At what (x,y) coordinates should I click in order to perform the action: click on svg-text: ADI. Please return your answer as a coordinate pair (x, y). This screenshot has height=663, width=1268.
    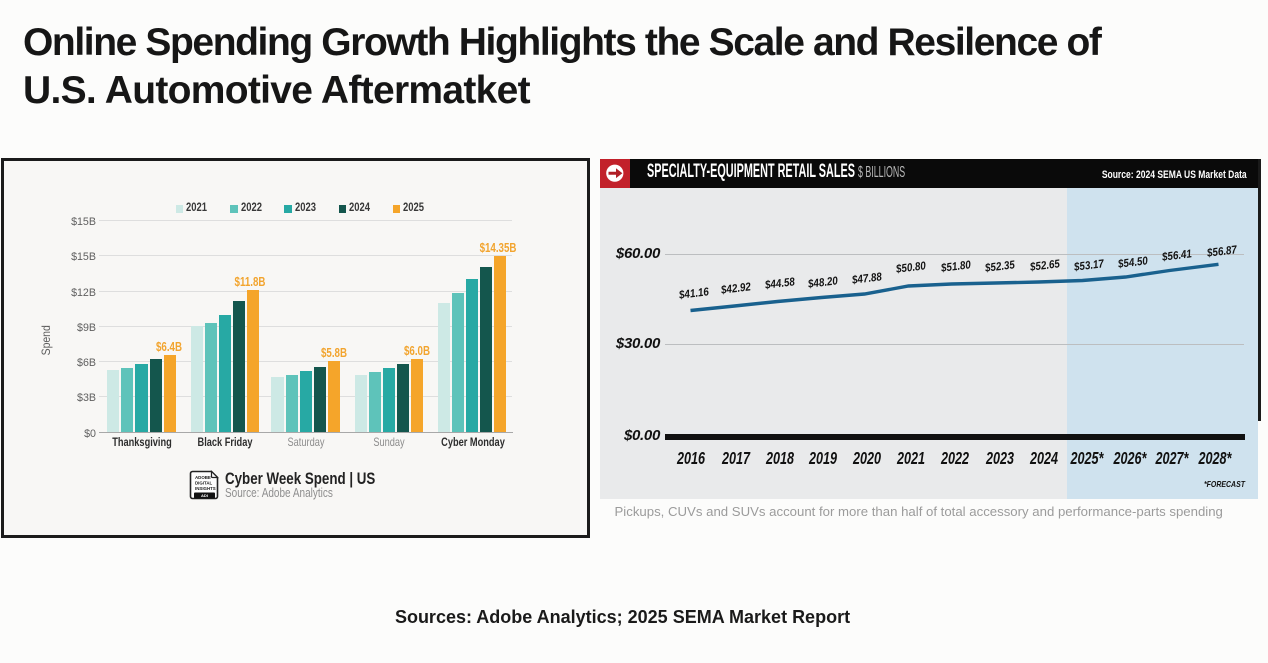
    Looking at the image, I should click on (204, 495).